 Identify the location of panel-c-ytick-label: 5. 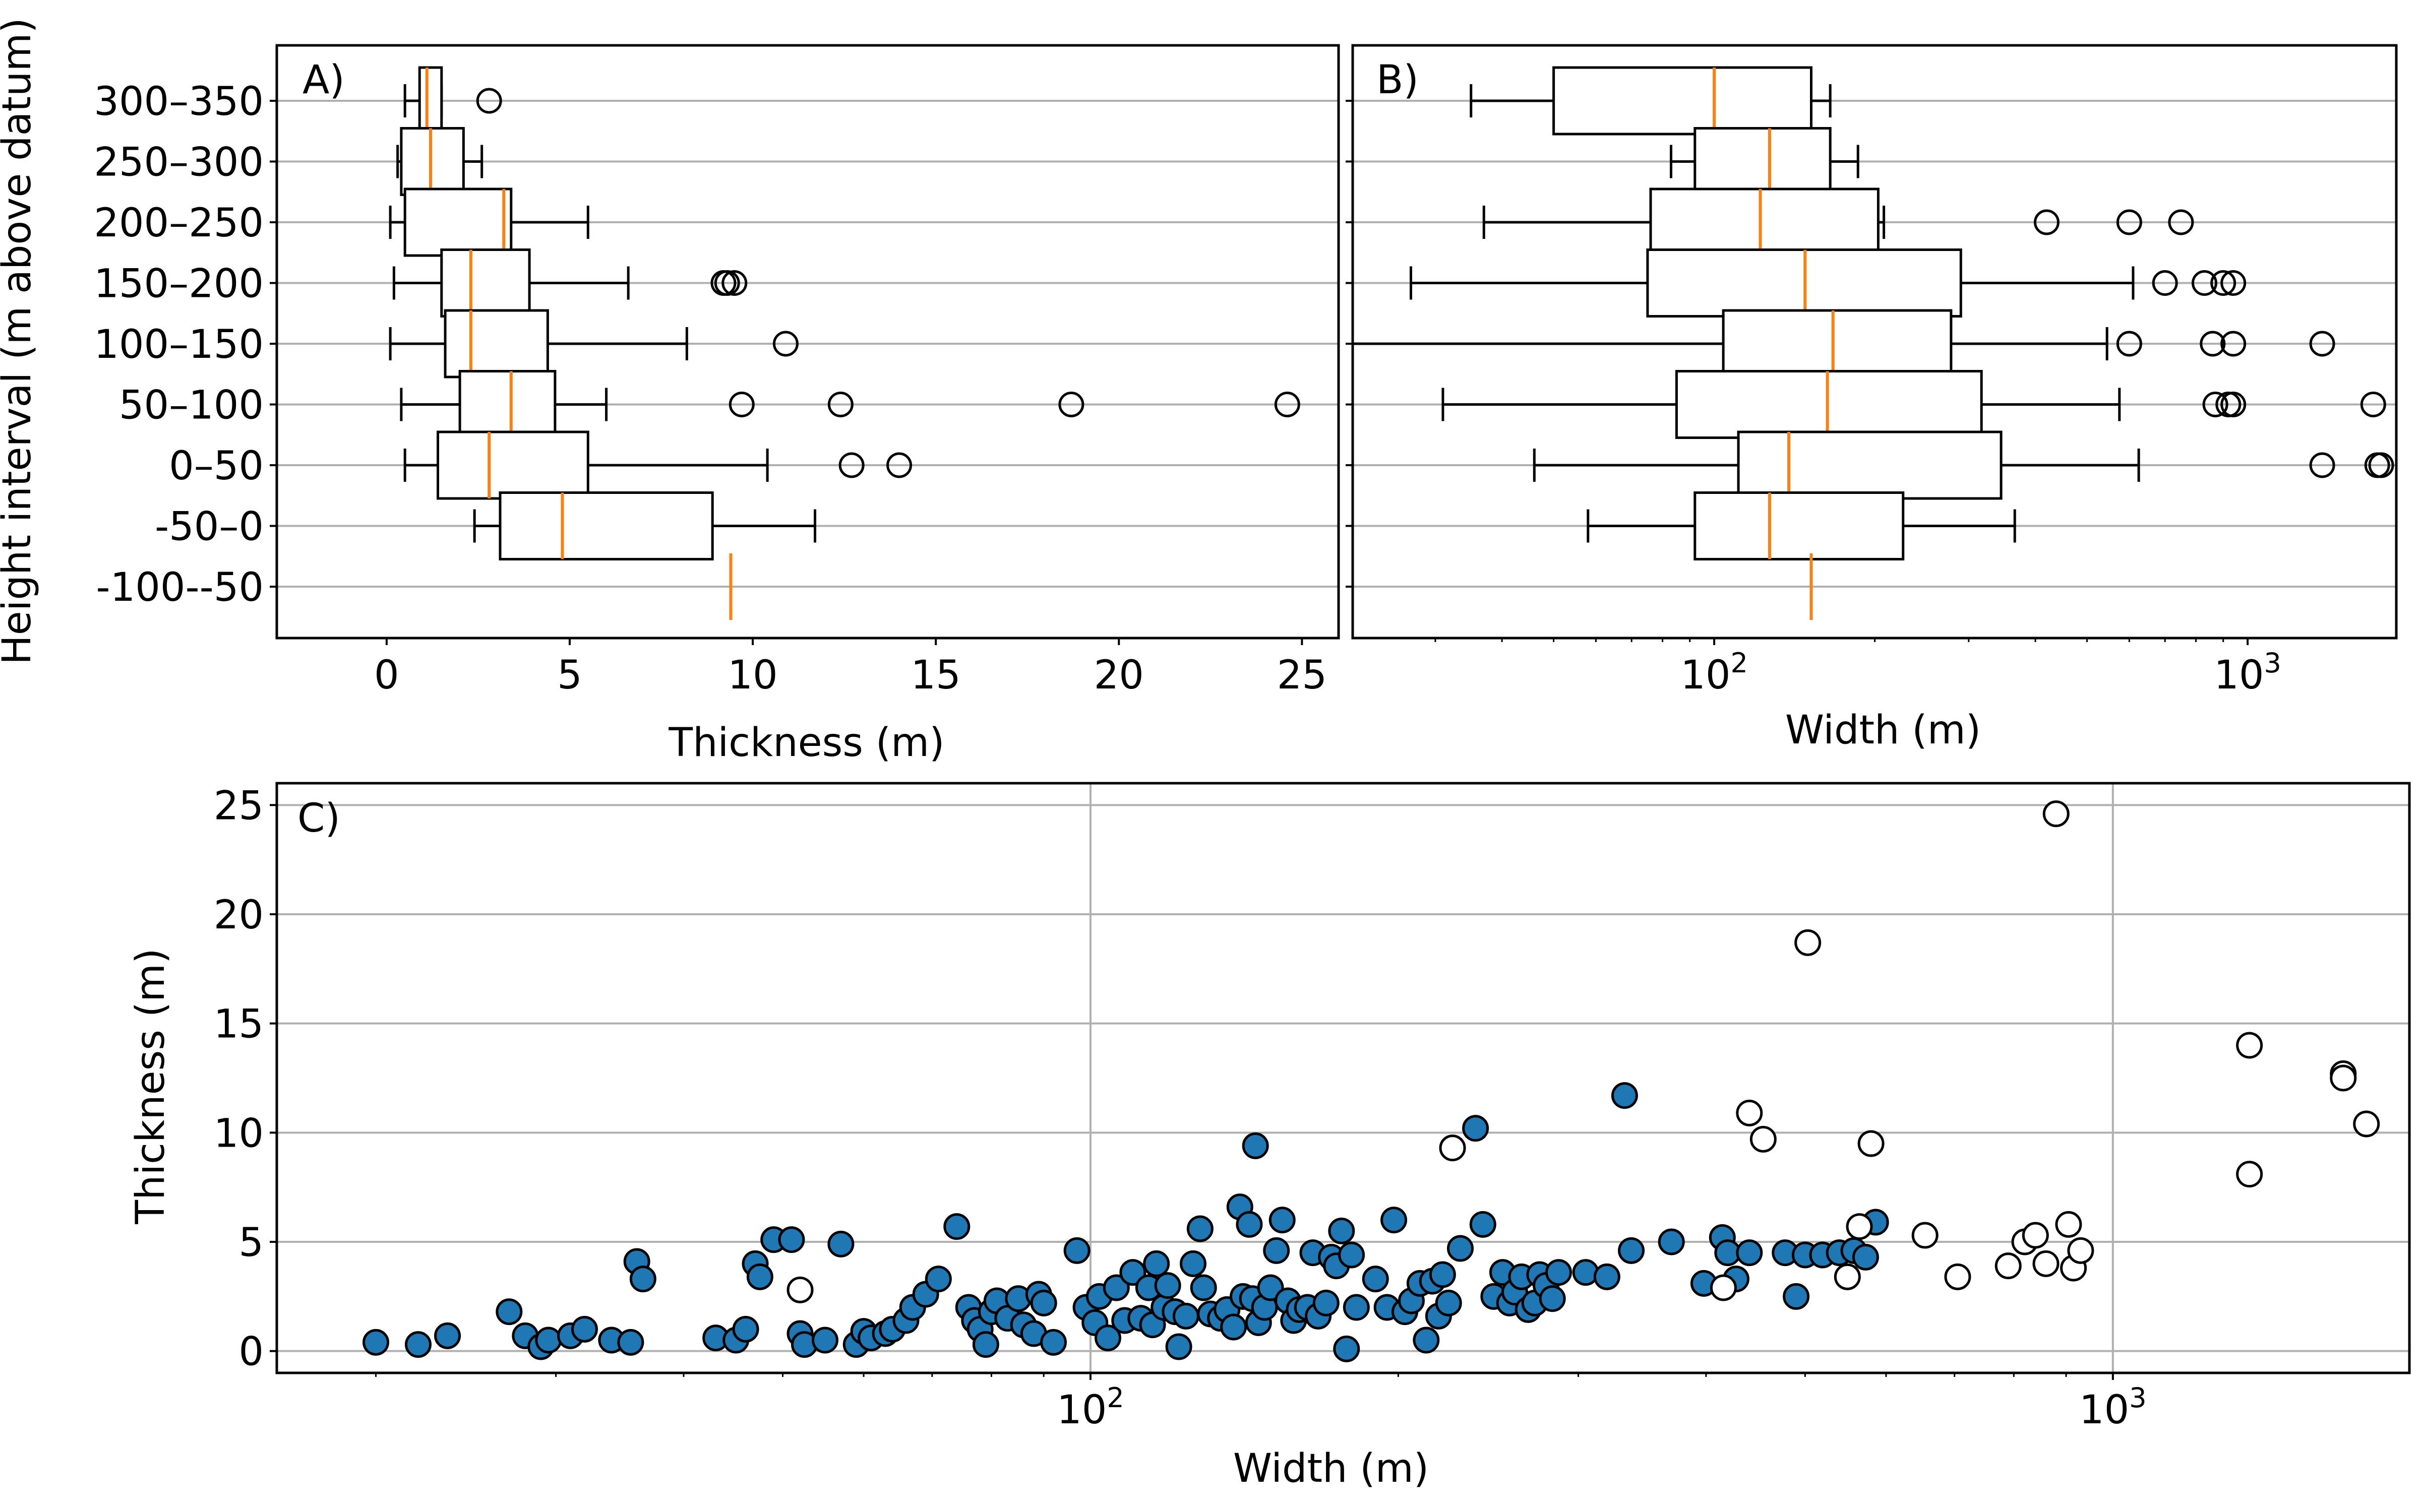
(251, 1243).